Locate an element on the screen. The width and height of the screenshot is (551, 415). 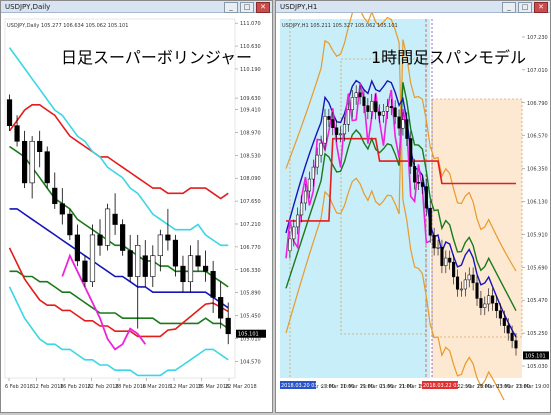
x-tick-label: 19 Mar 07:00 is located at coordinates (318, 387).